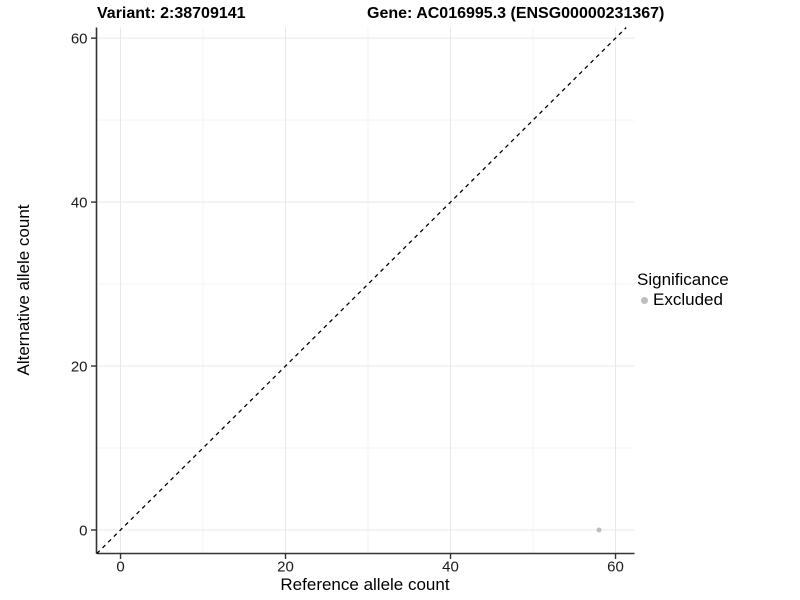 The height and width of the screenshot is (600, 800). I want to click on data-point, so click(599, 530).